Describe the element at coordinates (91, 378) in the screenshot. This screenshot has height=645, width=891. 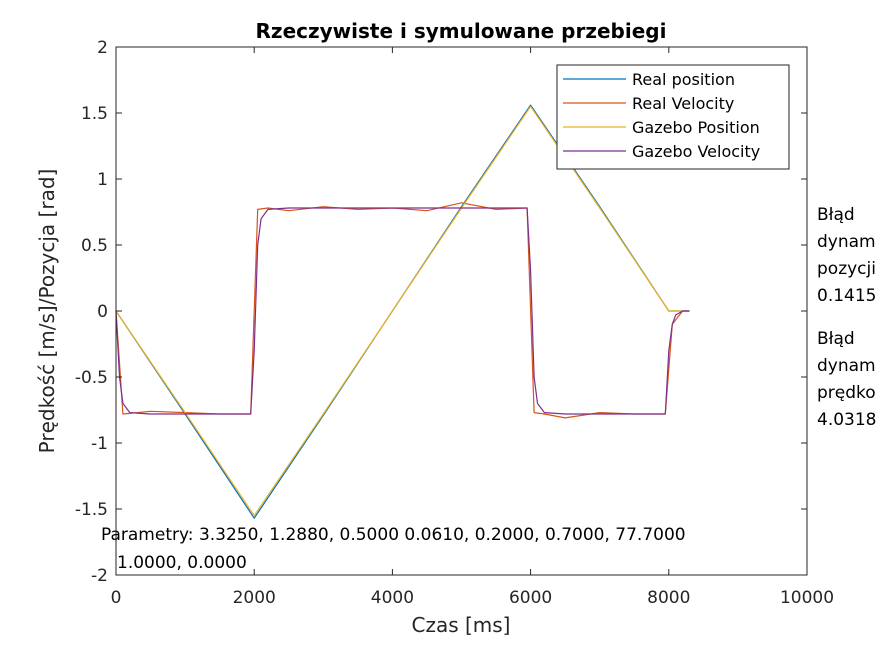
I see `y-tick-label: -0.5` at that location.